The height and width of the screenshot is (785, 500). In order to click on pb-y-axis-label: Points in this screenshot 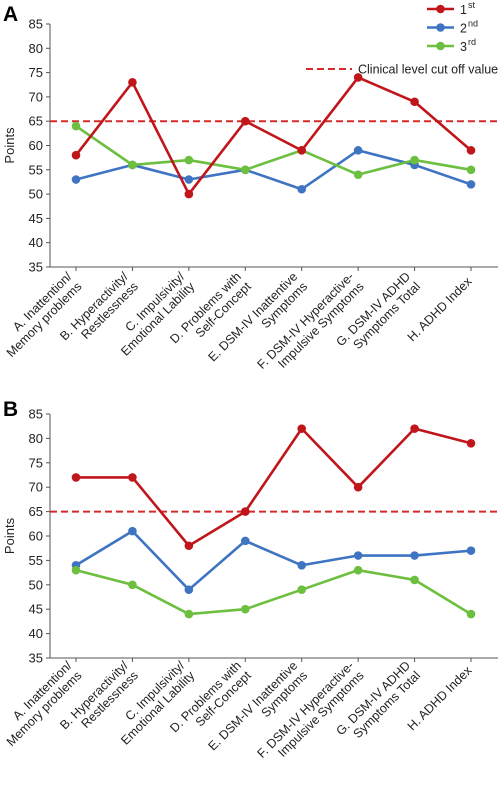, I will do `click(9, 535)`.